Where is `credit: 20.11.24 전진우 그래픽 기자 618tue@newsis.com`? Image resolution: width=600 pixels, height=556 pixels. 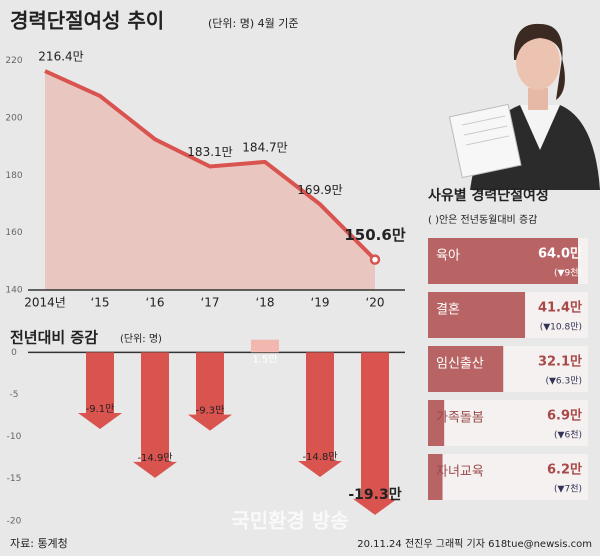 credit: 20.11.24 전진우 그래픽 기자 618tue@newsis.com is located at coordinates (474, 544).